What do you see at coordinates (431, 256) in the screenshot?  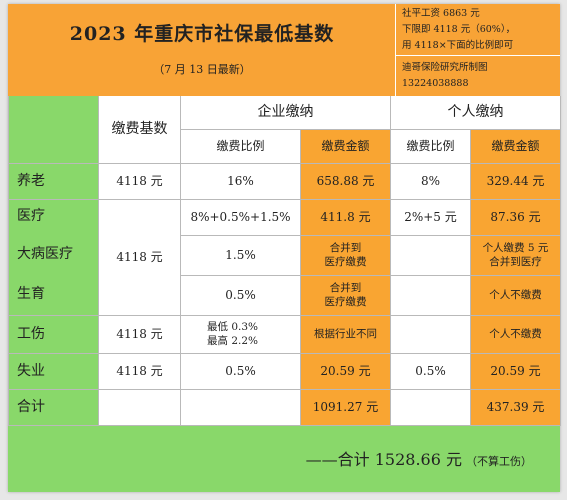 I see `serious-personal-rate` at bounding box center [431, 256].